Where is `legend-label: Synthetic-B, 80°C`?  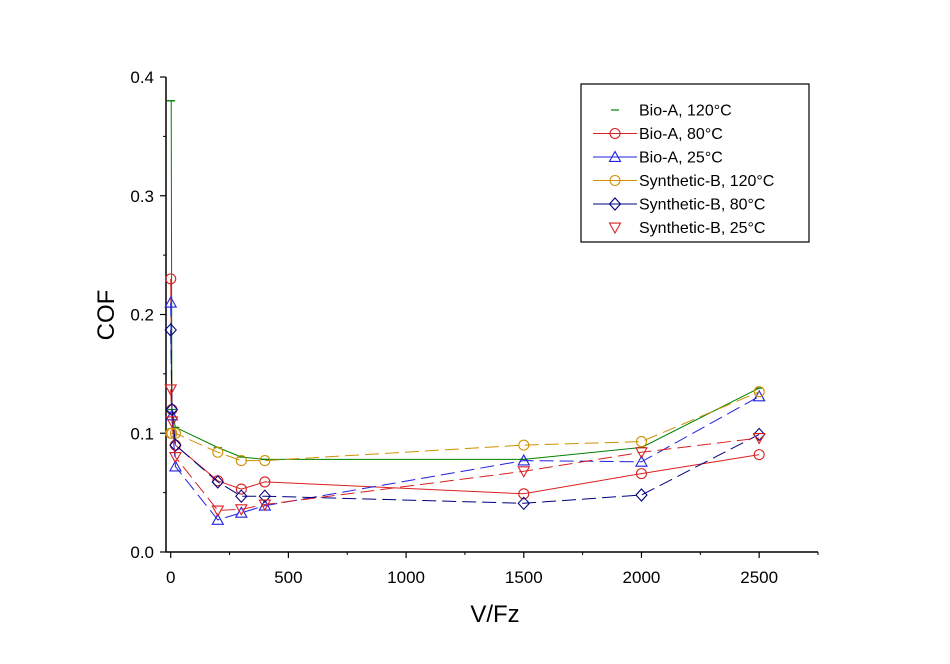
legend-label: Synthetic-B, 80°C is located at coordinates (702, 205).